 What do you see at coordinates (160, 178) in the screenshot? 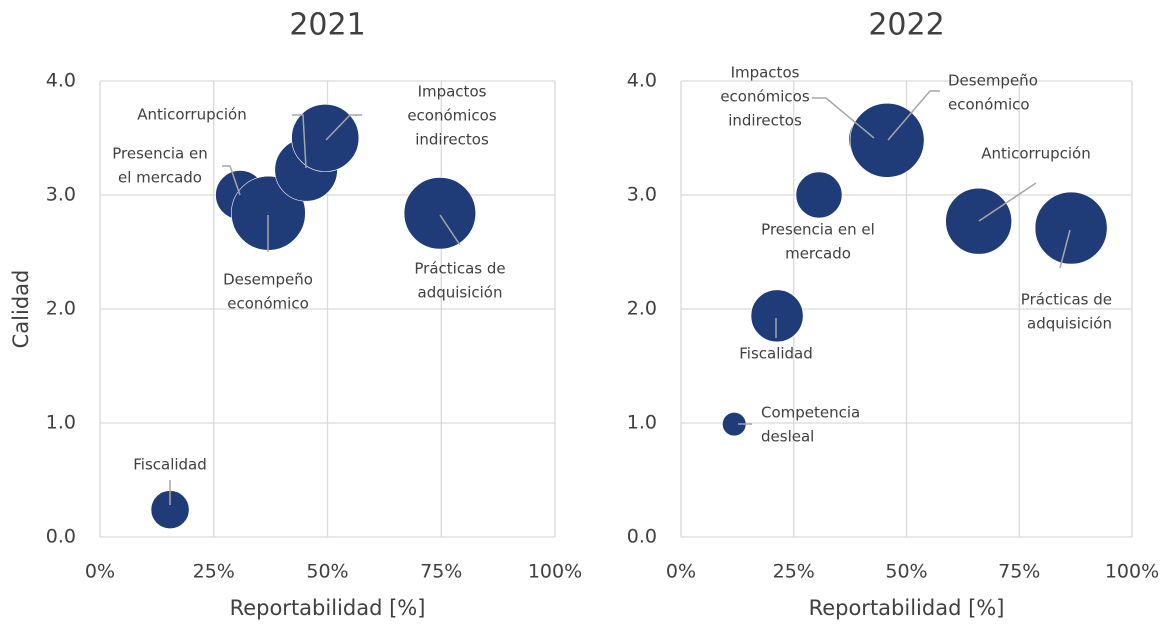
I see `point-label: el mercado` at bounding box center [160, 178].